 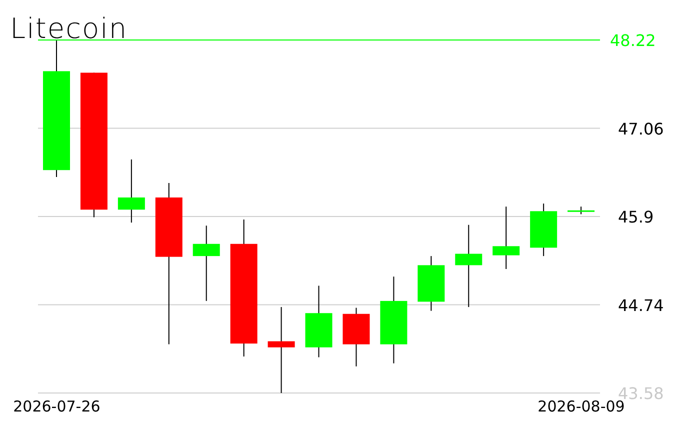 I want to click on chart-title: Litecoin, so click(x=69, y=28).